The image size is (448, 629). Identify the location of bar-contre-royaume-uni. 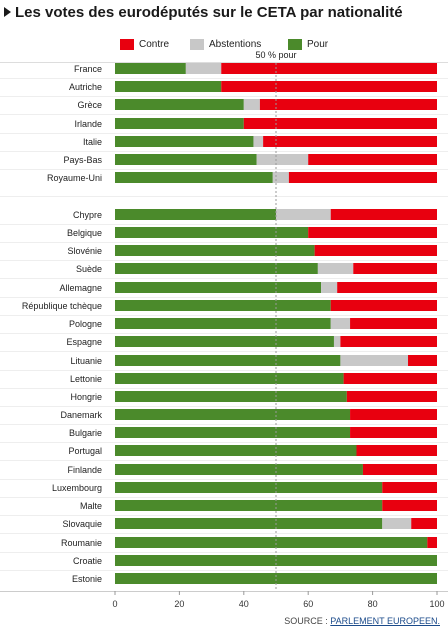
(362, 177).